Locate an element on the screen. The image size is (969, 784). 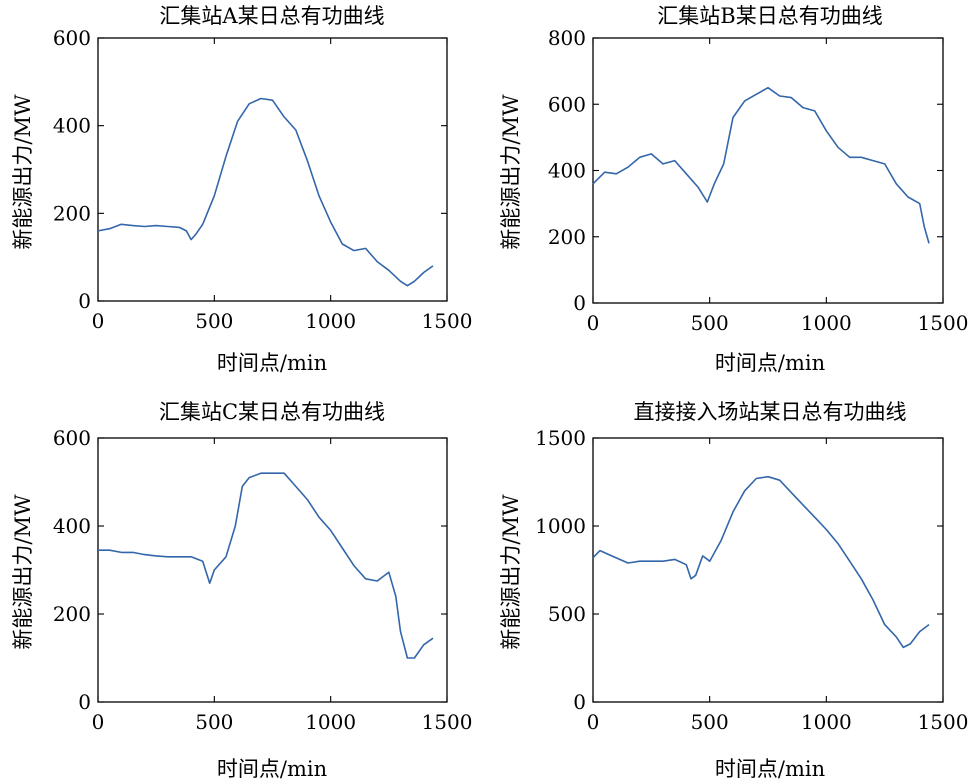
y-tick-label: 500 is located at coordinates (567, 614).